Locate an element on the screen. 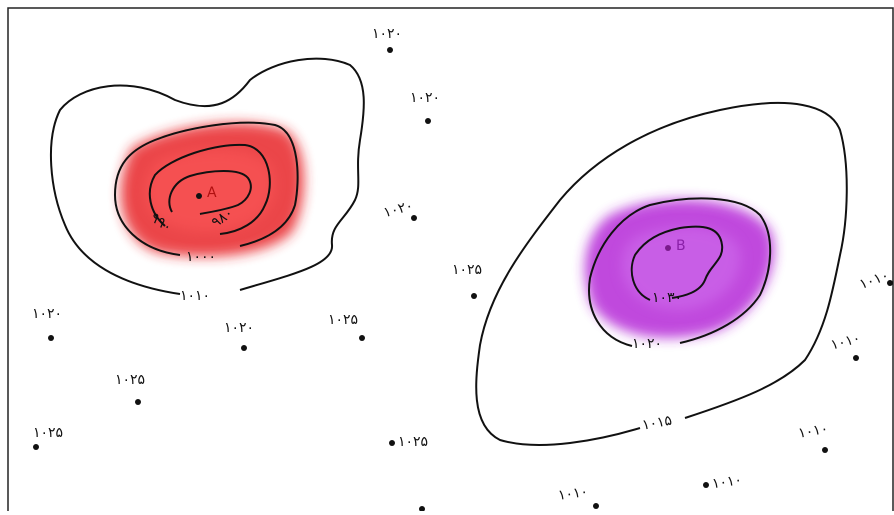 The height and width of the screenshot is (515, 894). low-pressure-region is located at coordinates (212, 189).